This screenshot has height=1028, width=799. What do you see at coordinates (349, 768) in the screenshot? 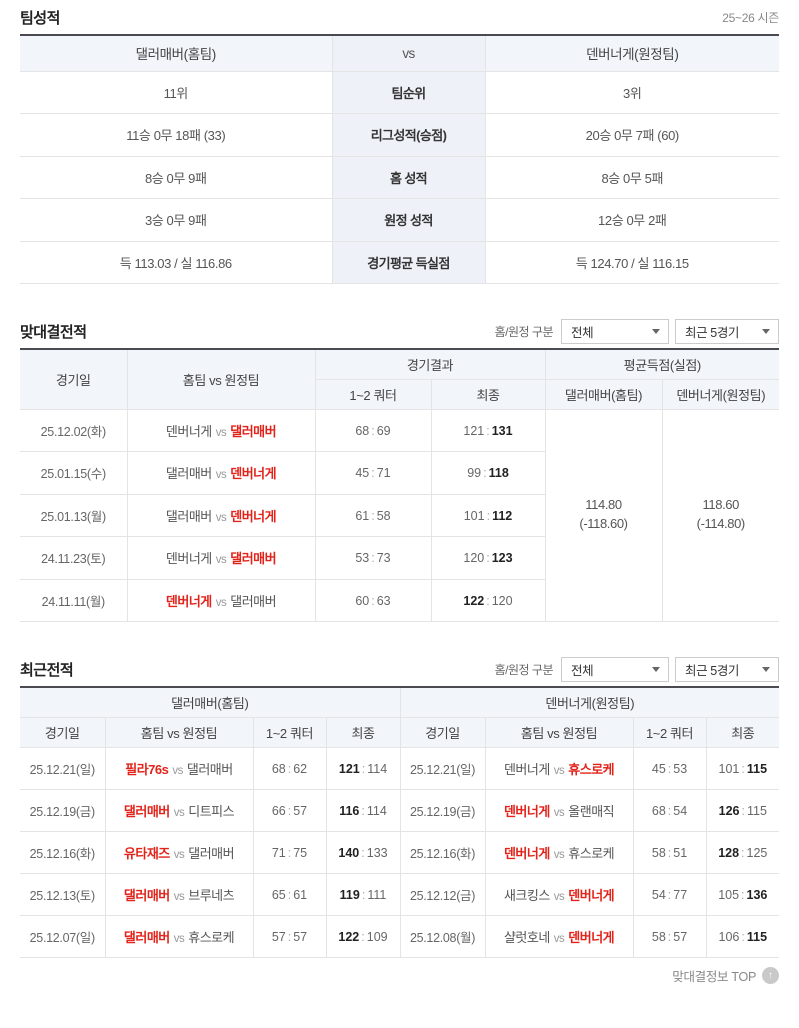
I see `score-left: 121` at bounding box center [349, 768].